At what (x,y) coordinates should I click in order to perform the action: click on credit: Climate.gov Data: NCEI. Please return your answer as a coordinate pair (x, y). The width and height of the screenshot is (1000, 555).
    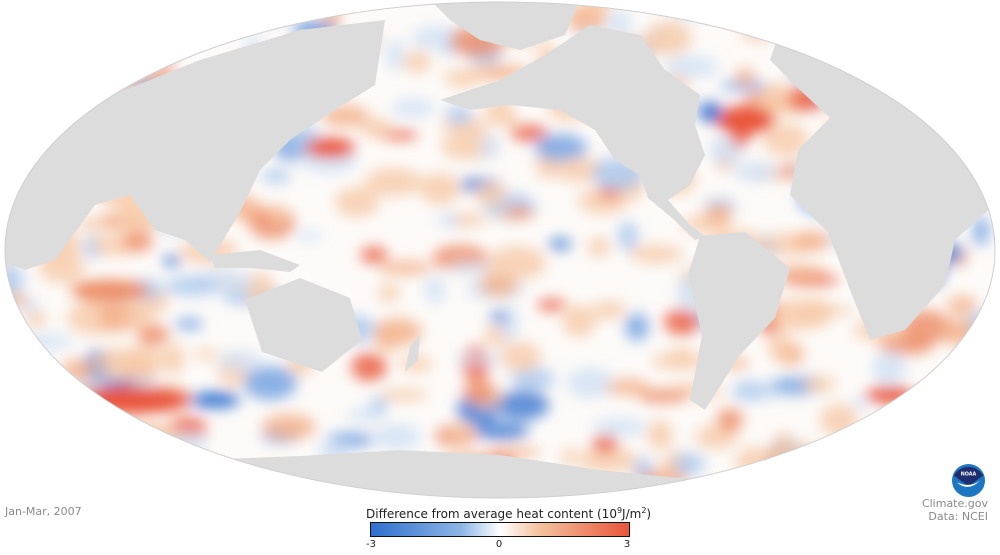
    Looking at the image, I should click on (955, 510).